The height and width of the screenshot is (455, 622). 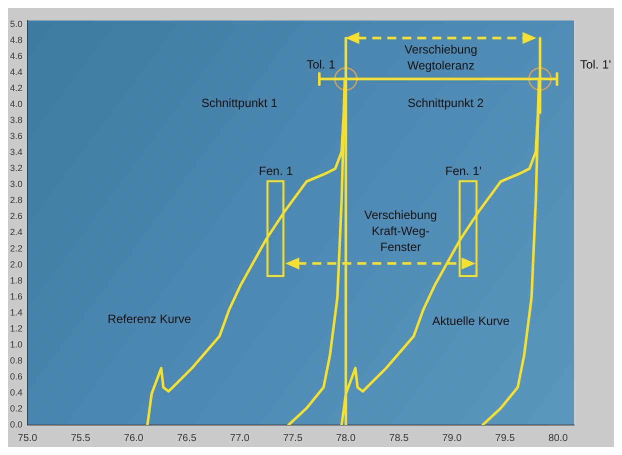 I want to click on annotation: Fen. 1, so click(x=276, y=171).